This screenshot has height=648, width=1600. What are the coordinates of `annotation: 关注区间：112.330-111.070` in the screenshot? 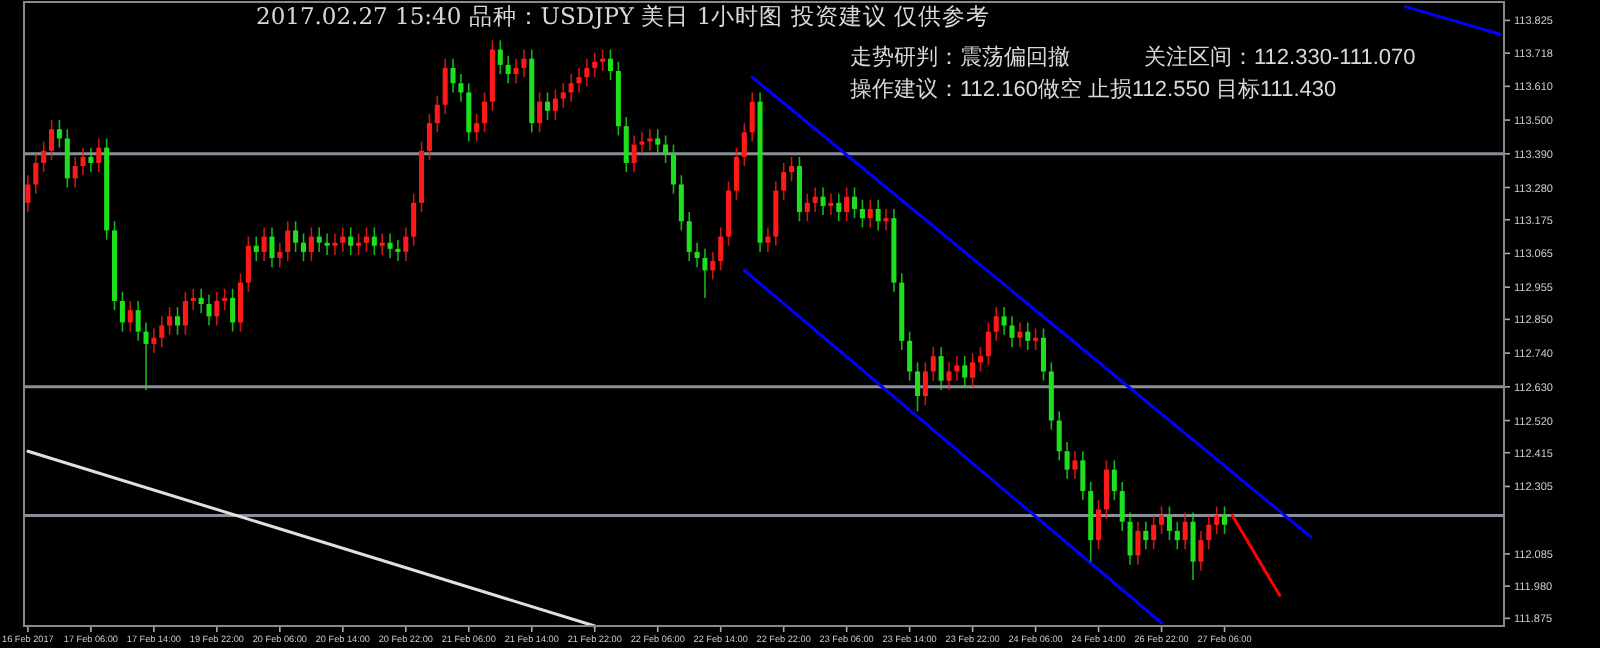 It's located at (1280, 57).